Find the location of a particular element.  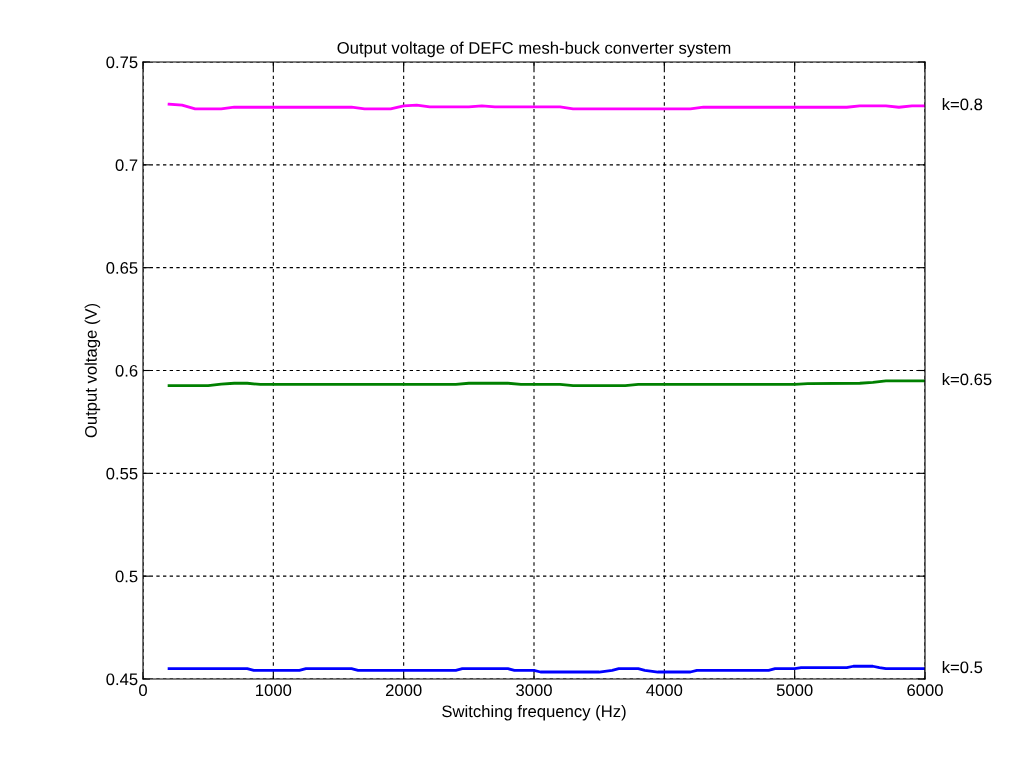

x-tick-label: 1000 is located at coordinates (274, 690).